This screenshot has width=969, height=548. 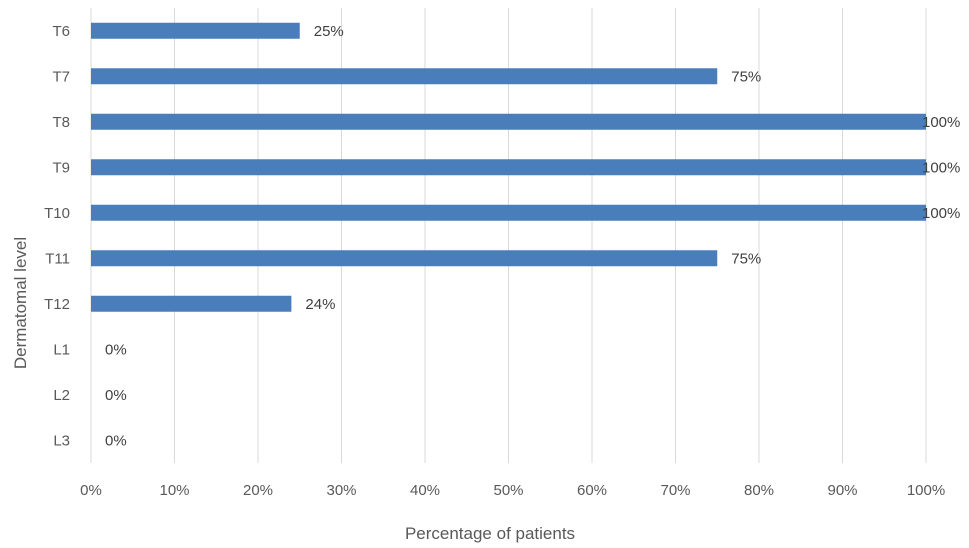 I want to click on bar-t9, so click(x=508, y=167).